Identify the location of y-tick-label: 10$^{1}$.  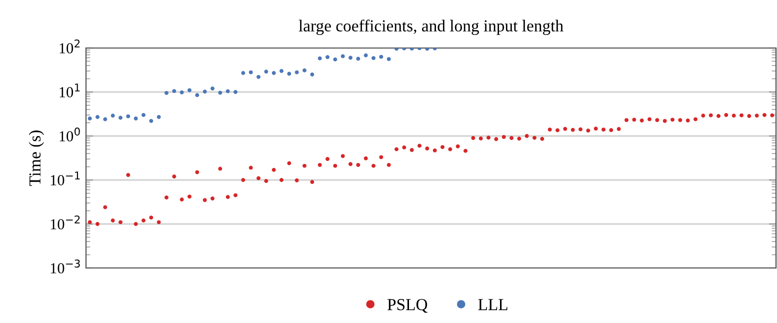
(70, 91).